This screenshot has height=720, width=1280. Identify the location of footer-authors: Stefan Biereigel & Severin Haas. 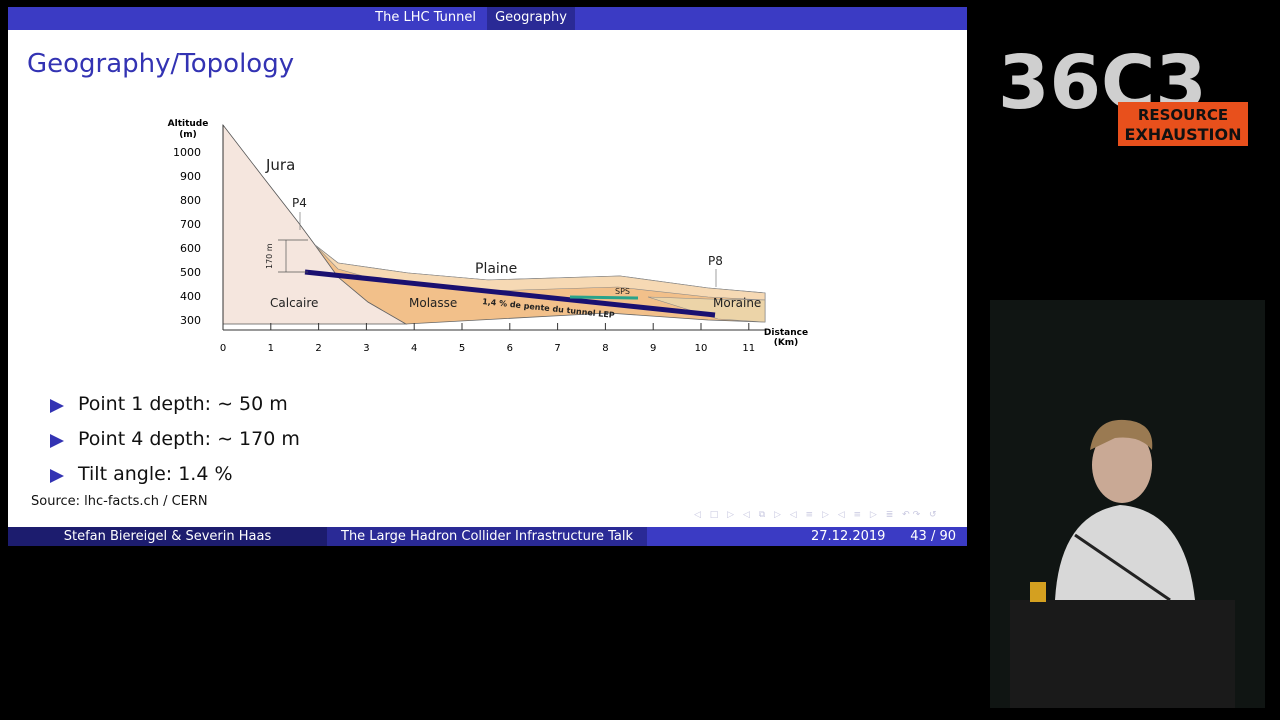
(167, 536).